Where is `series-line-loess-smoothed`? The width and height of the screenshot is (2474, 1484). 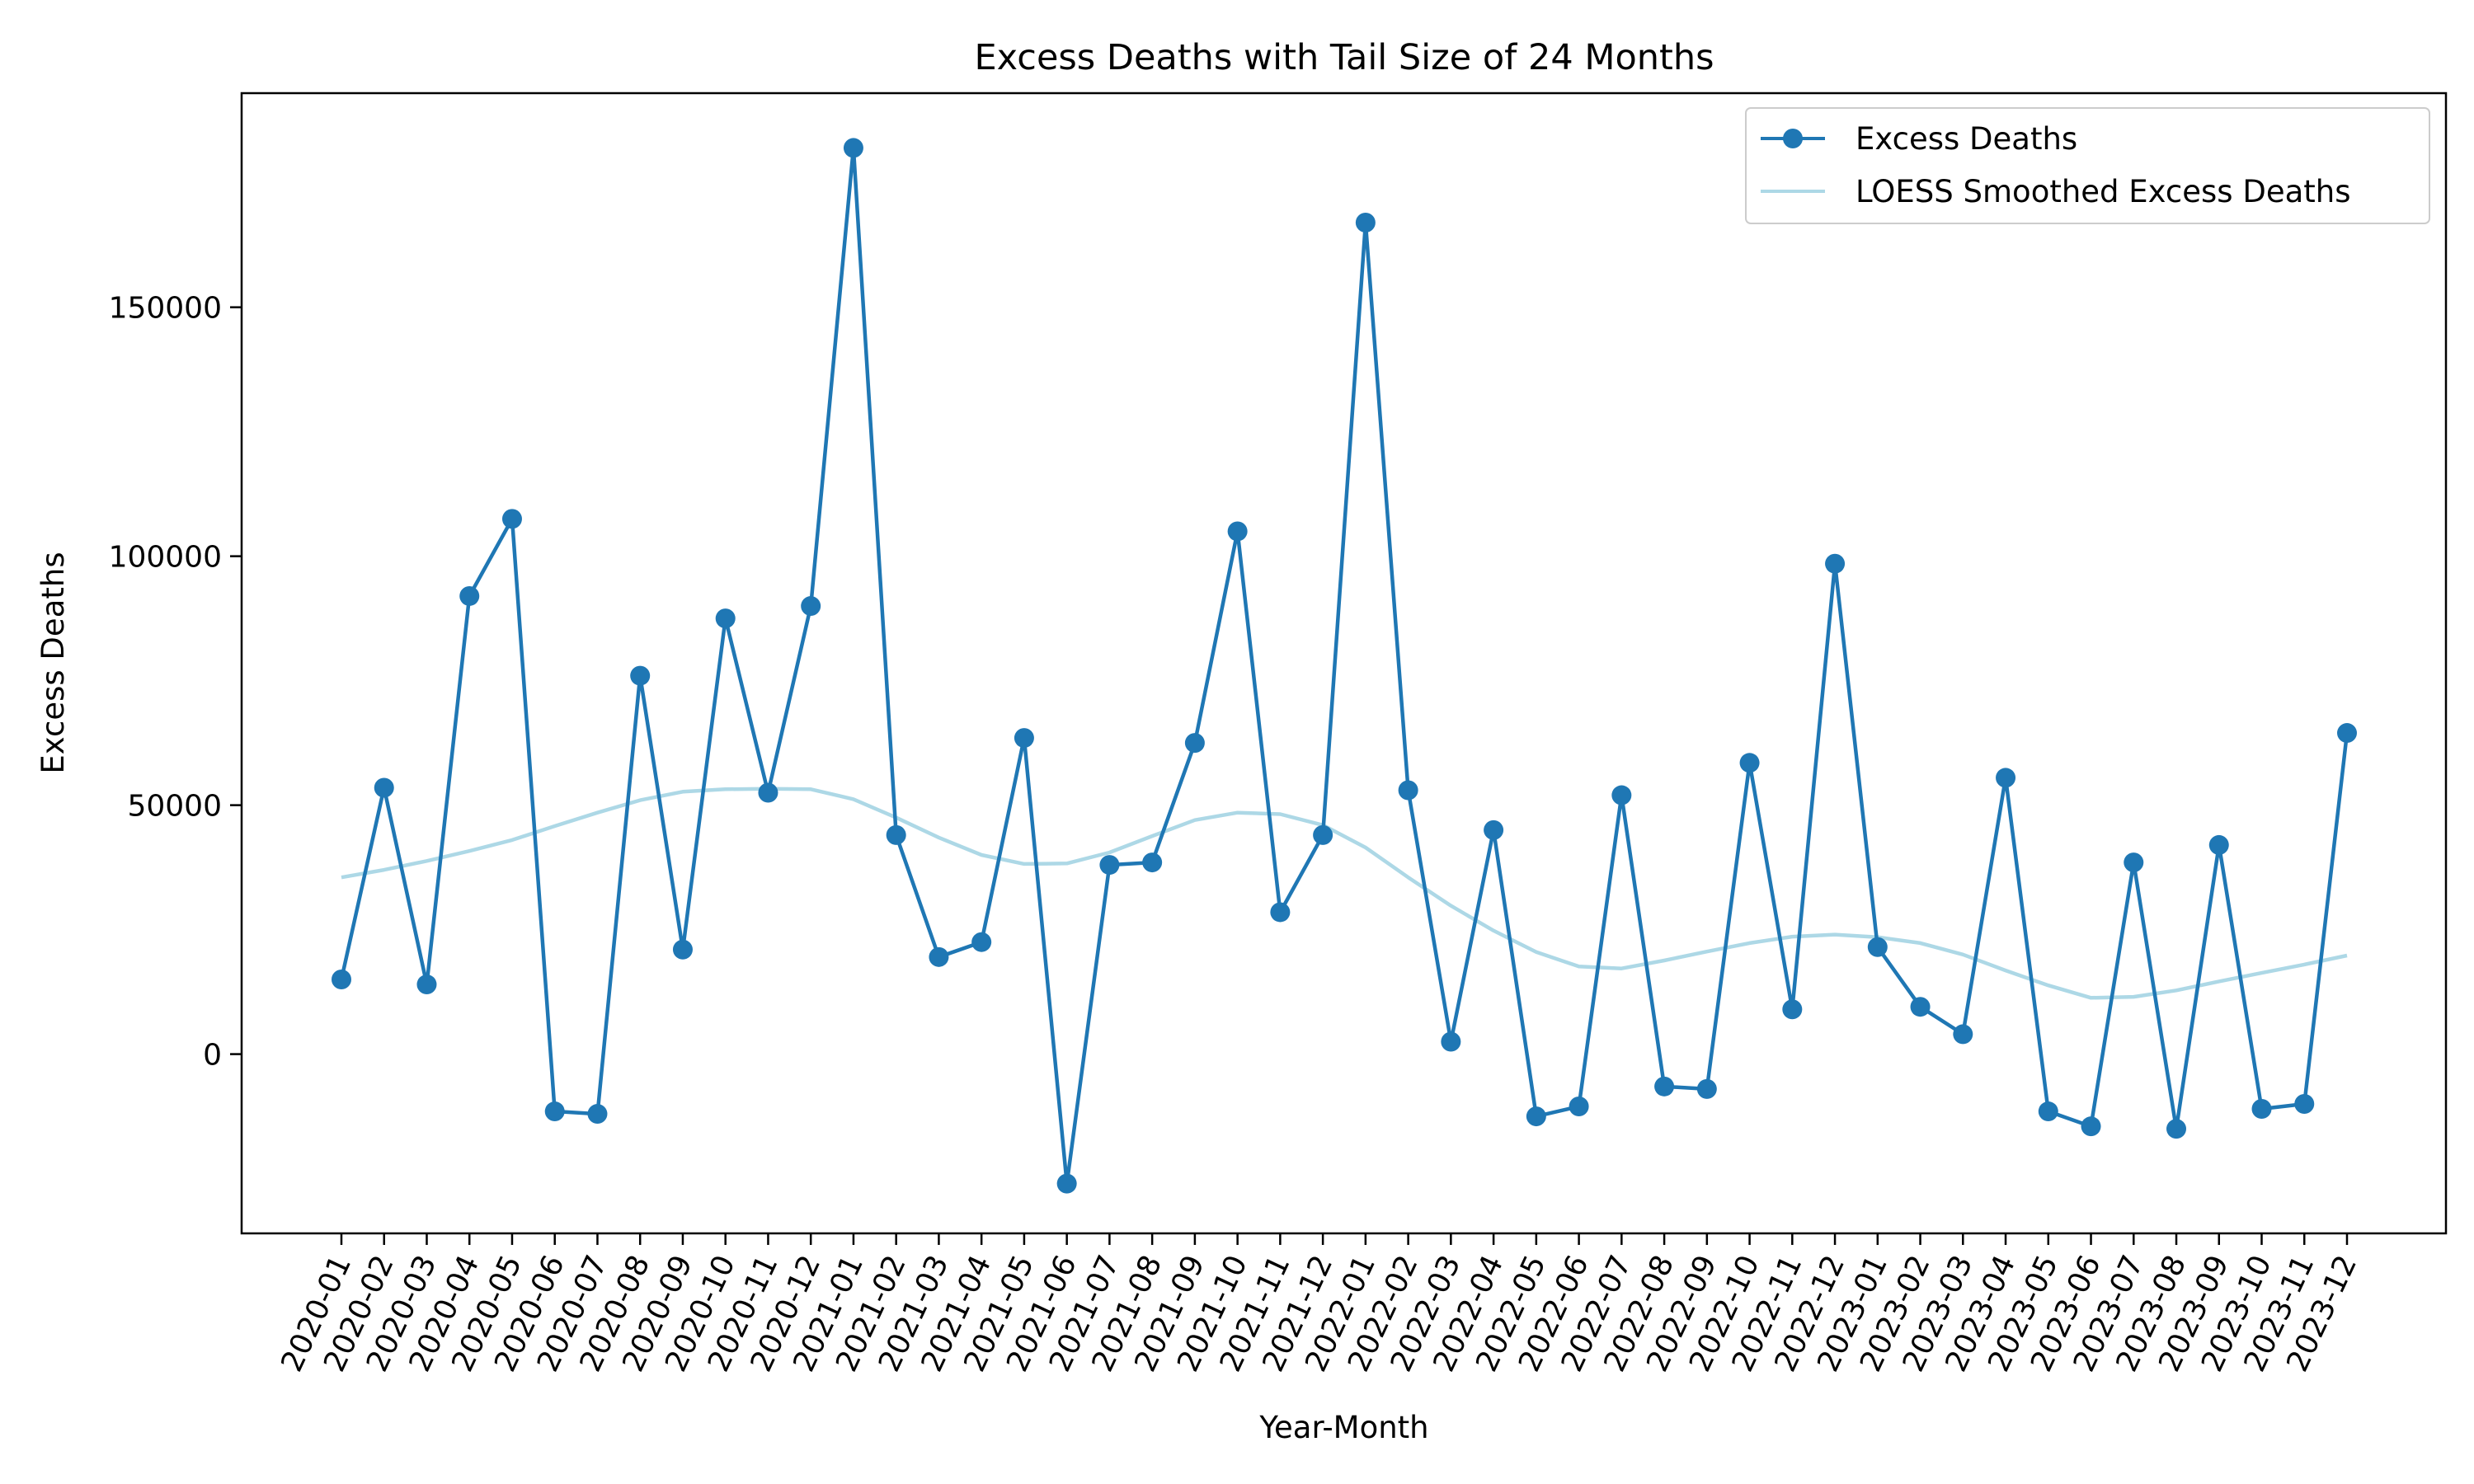
series-line-loess-smoothed is located at coordinates (1344, 893).